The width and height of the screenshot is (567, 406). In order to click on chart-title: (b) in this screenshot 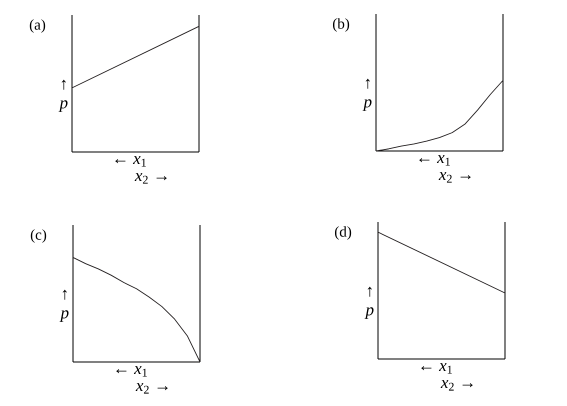, I will do `click(341, 25)`.